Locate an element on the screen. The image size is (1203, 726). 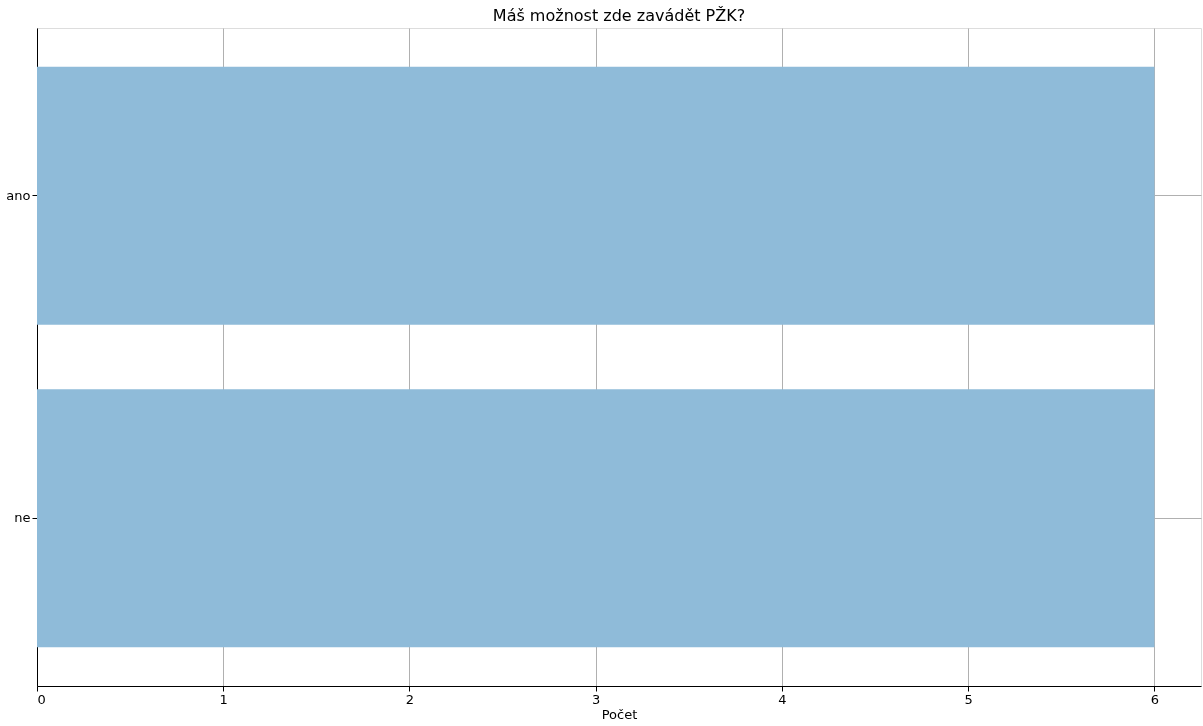
x-tick-label: 1 is located at coordinates (223, 699).